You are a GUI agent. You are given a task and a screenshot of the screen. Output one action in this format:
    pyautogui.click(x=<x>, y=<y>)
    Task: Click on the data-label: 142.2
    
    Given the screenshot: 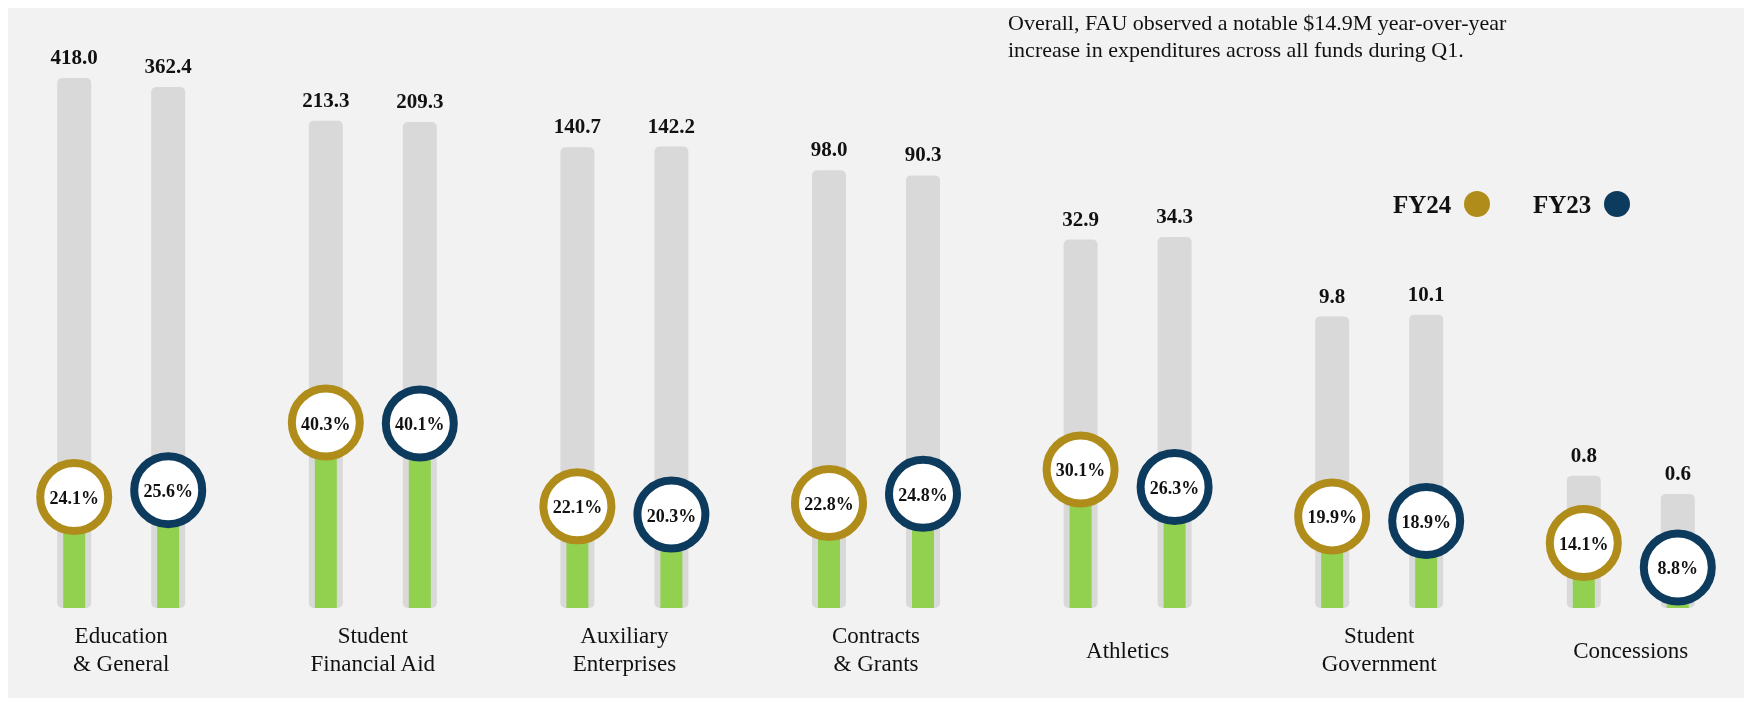 What is the action you would take?
    pyautogui.click(x=671, y=125)
    